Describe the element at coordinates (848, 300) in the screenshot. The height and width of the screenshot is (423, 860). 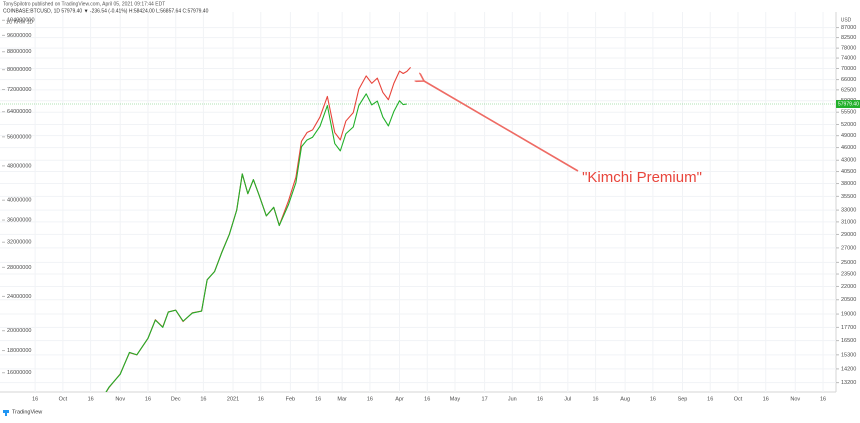
I see `y2-tick-label: 20500` at that location.